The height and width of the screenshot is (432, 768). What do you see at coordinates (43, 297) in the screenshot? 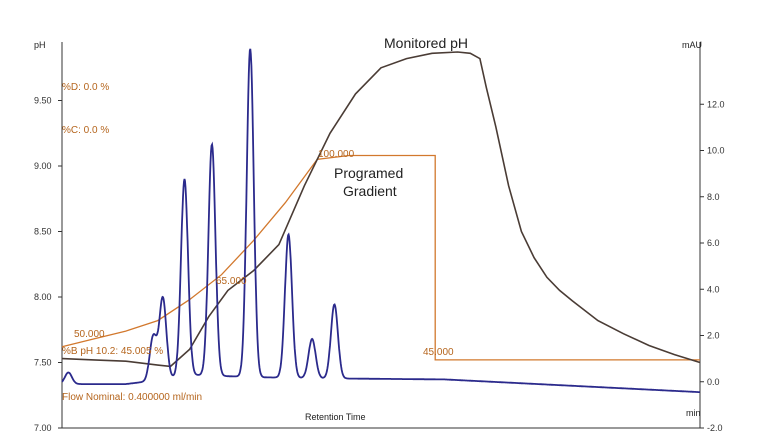
I see `left-tick-label: 8.00` at bounding box center [43, 297].